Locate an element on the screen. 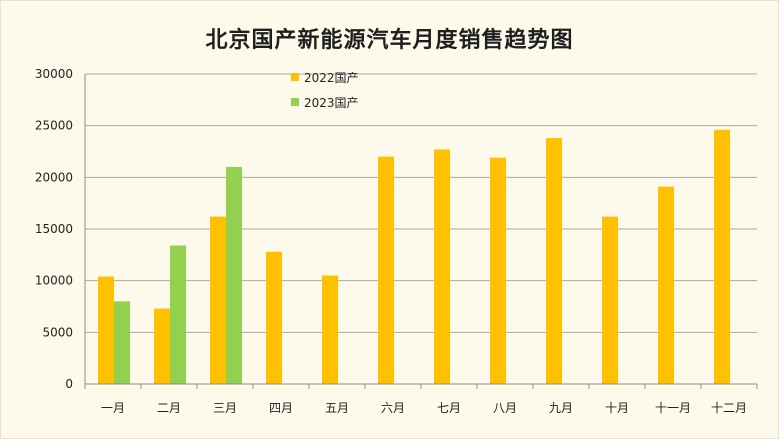  y-tick-labels: 0 5000 10000 15000 20000 25000 30000 is located at coordinates (54, 229).